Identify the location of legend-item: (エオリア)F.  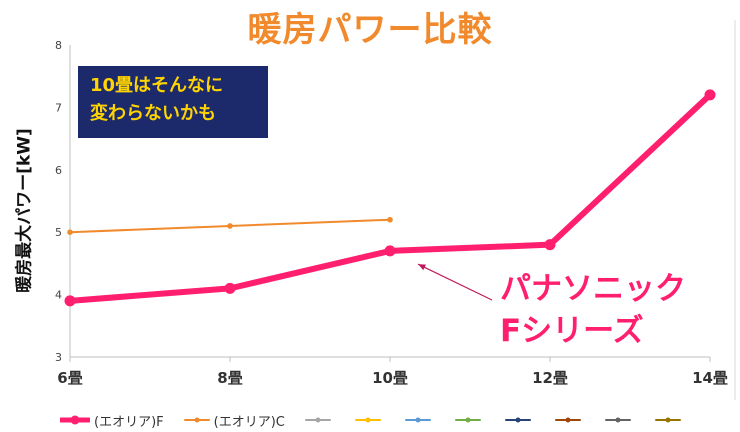
(112, 420).